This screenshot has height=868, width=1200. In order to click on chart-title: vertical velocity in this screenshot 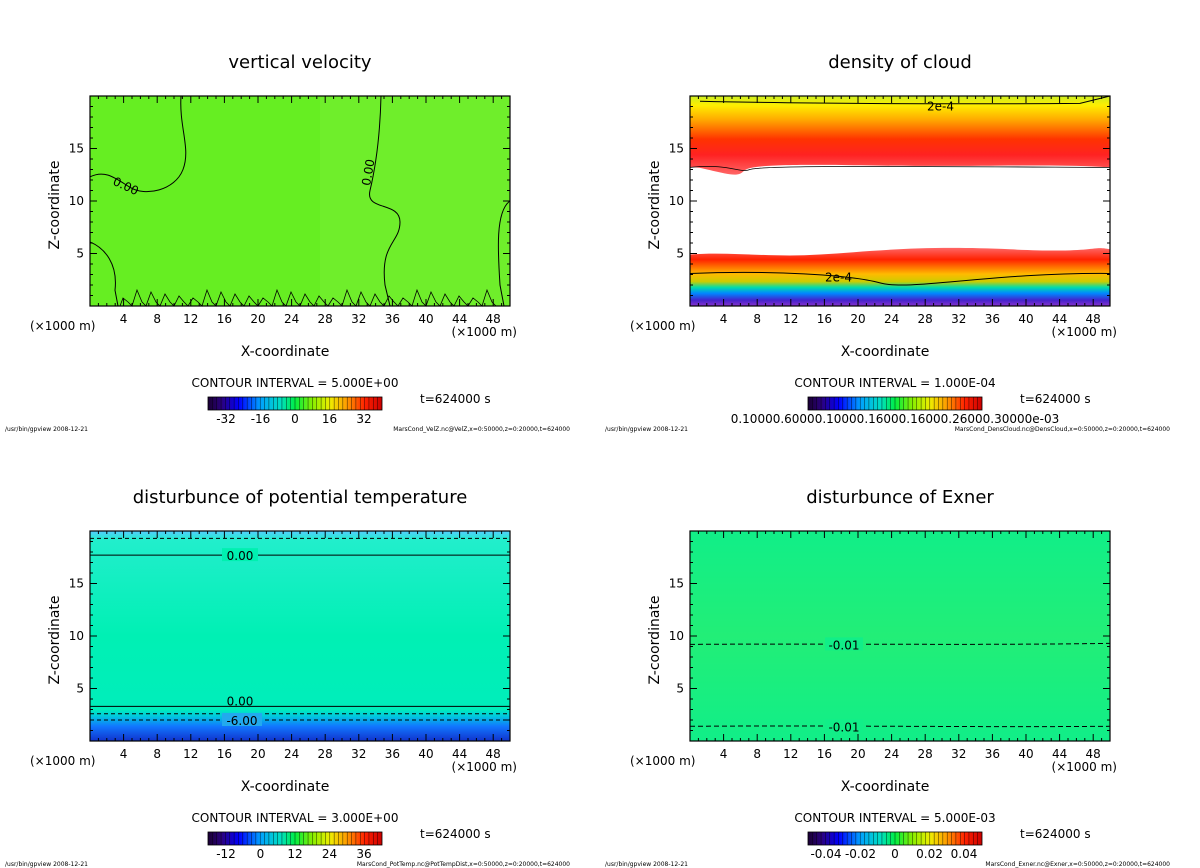, I will do `click(300, 62)`.